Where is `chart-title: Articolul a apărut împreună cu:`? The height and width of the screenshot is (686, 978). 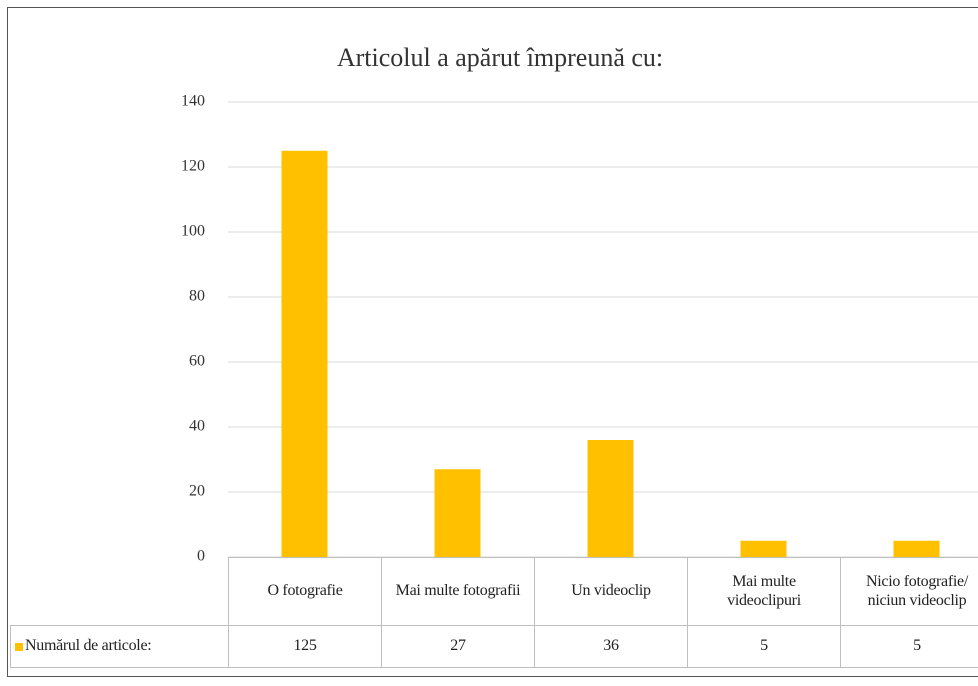 chart-title: Articolul a apărut împreună cu: is located at coordinates (500, 57).